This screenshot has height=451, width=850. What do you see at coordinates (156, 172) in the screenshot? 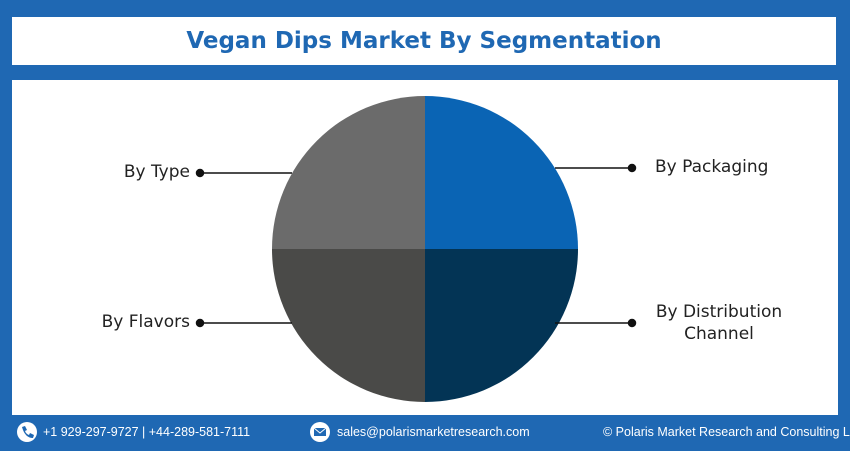
I see `segment-label: By Type` at bounding box center [156, 172].